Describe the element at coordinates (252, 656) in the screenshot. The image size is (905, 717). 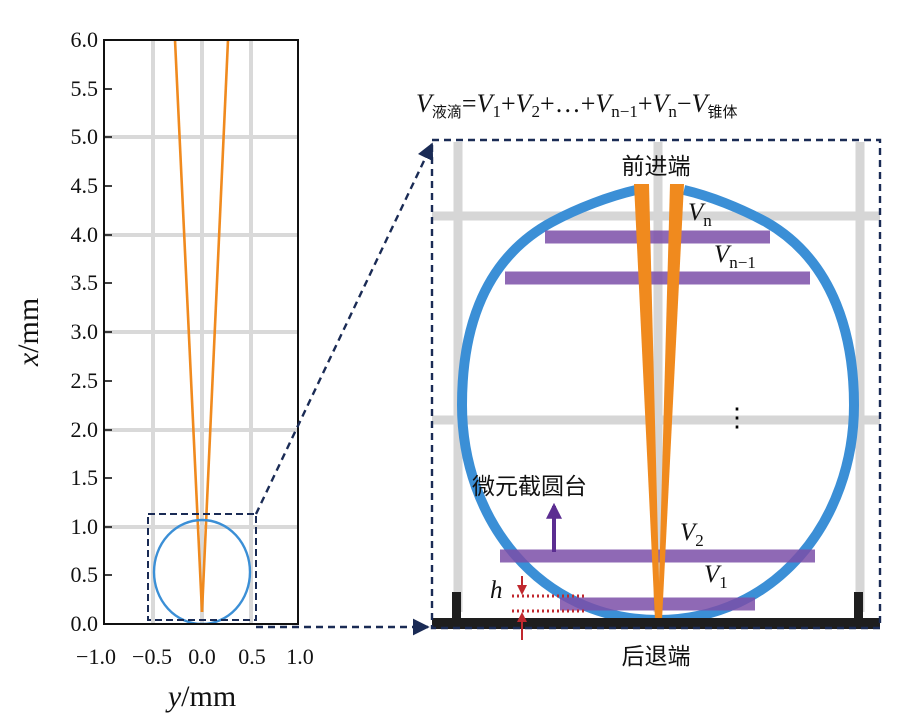
I see `x-tick-label: 0.5` at that location.